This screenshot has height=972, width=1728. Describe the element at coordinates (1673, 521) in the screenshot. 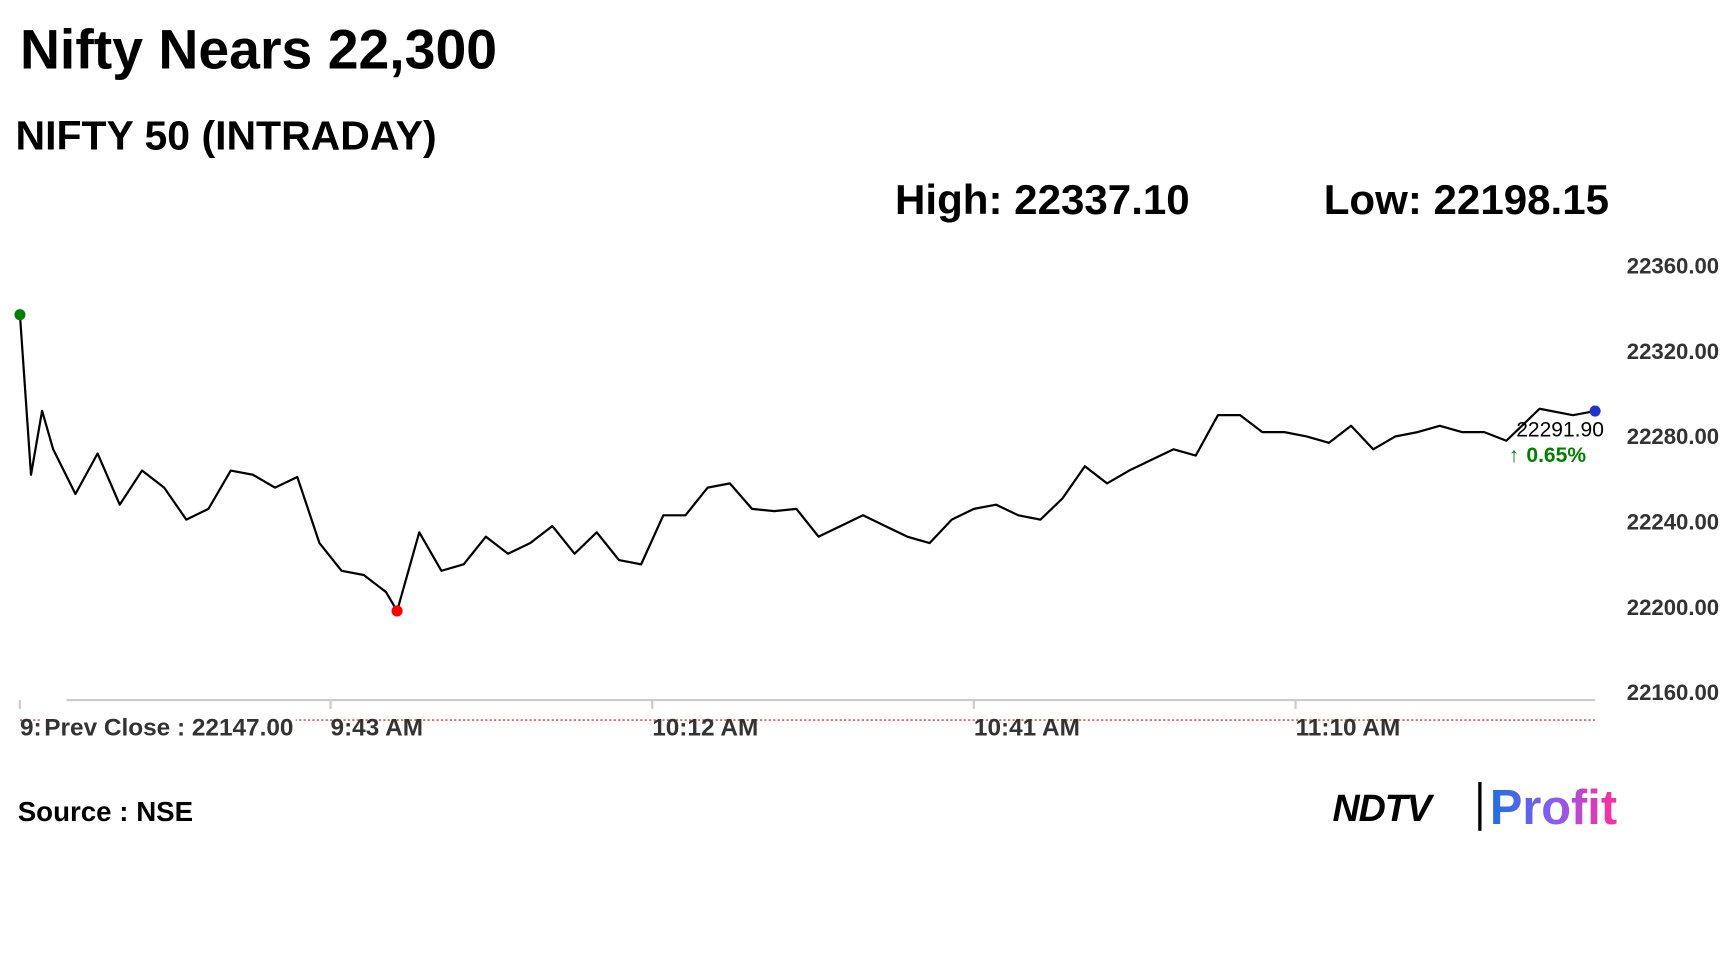

I see `y-tick-label: 22240.00` at that location.